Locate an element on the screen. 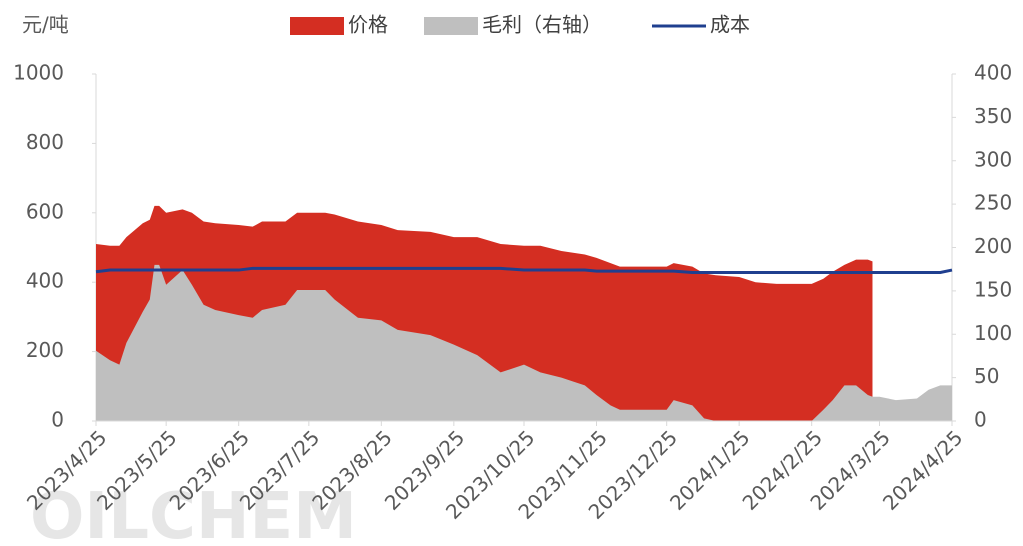 This screenshot has height=546, width=1023. legend-label: 价格 is located at coordinates (368, 25).